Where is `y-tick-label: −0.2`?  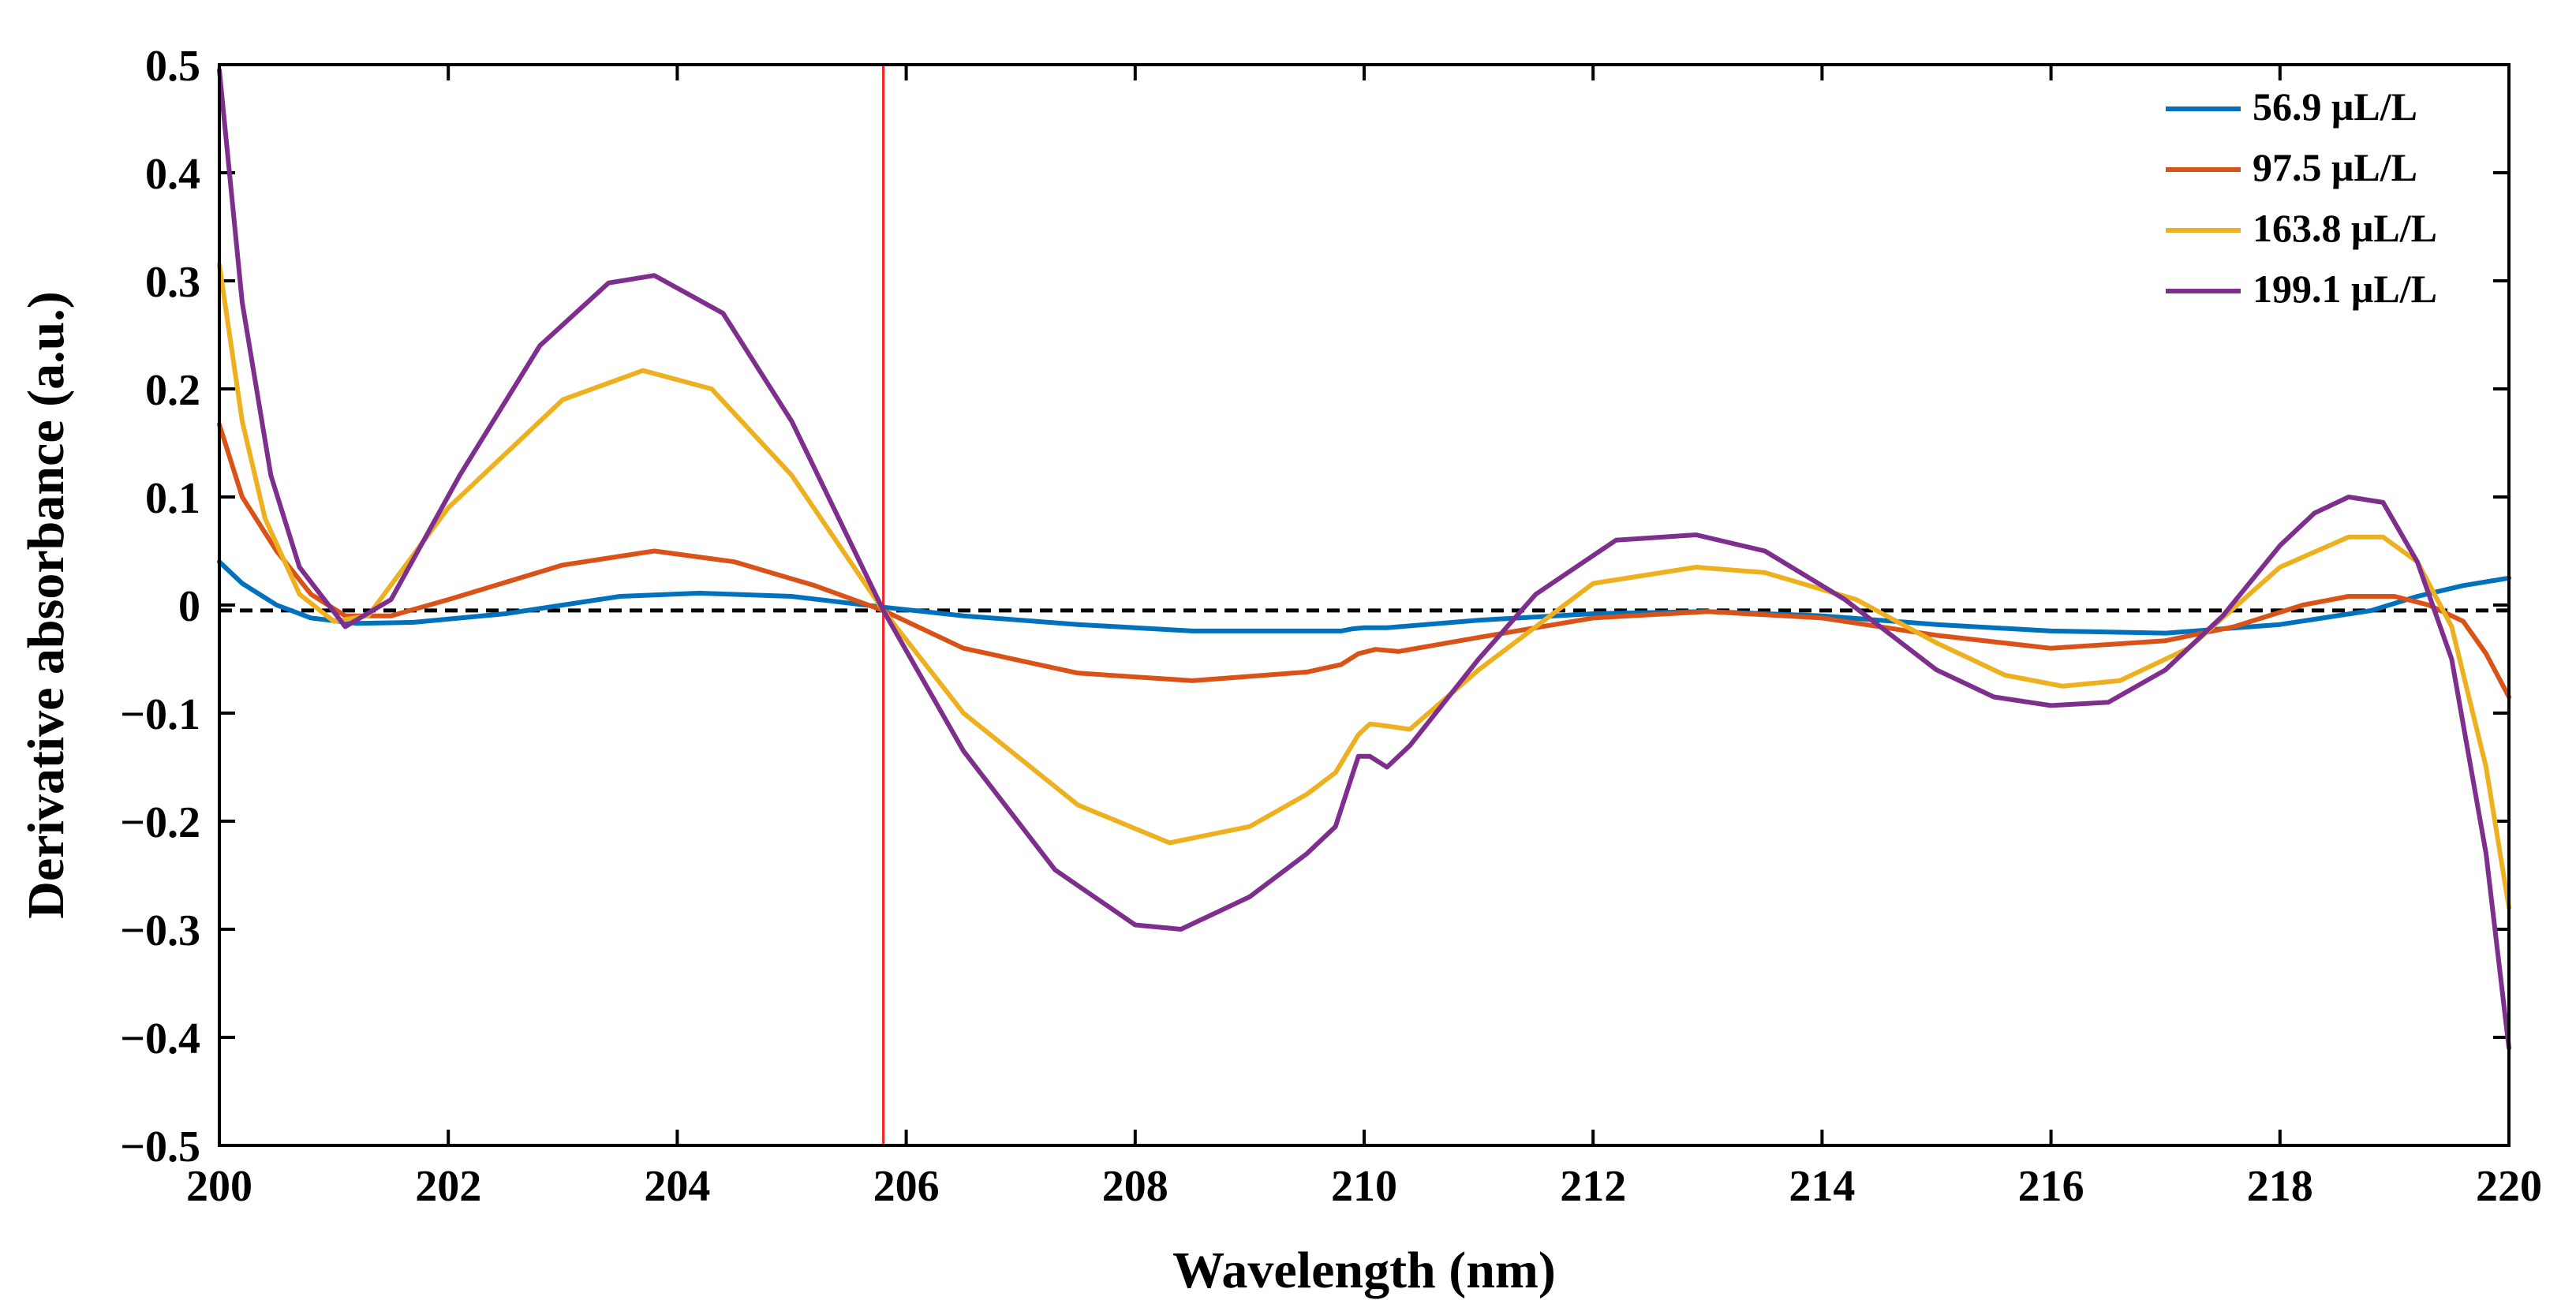 y-tick-label: −0.2 is located at coordinates (160, 822).